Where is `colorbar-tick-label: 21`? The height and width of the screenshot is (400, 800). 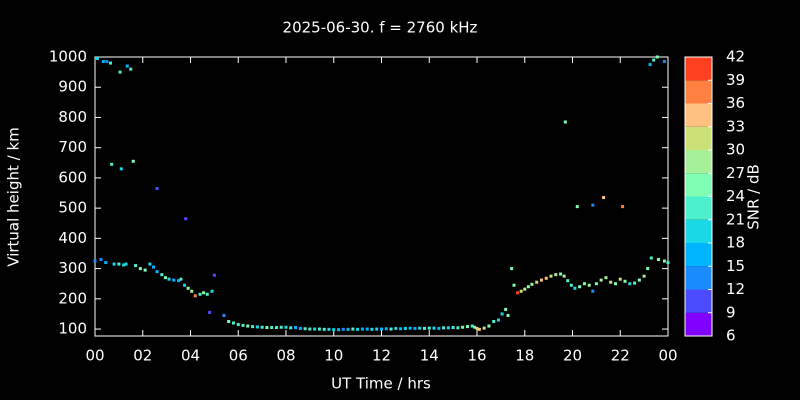
colorbar-tick-label: 21 is located at coordinates (735, 219).